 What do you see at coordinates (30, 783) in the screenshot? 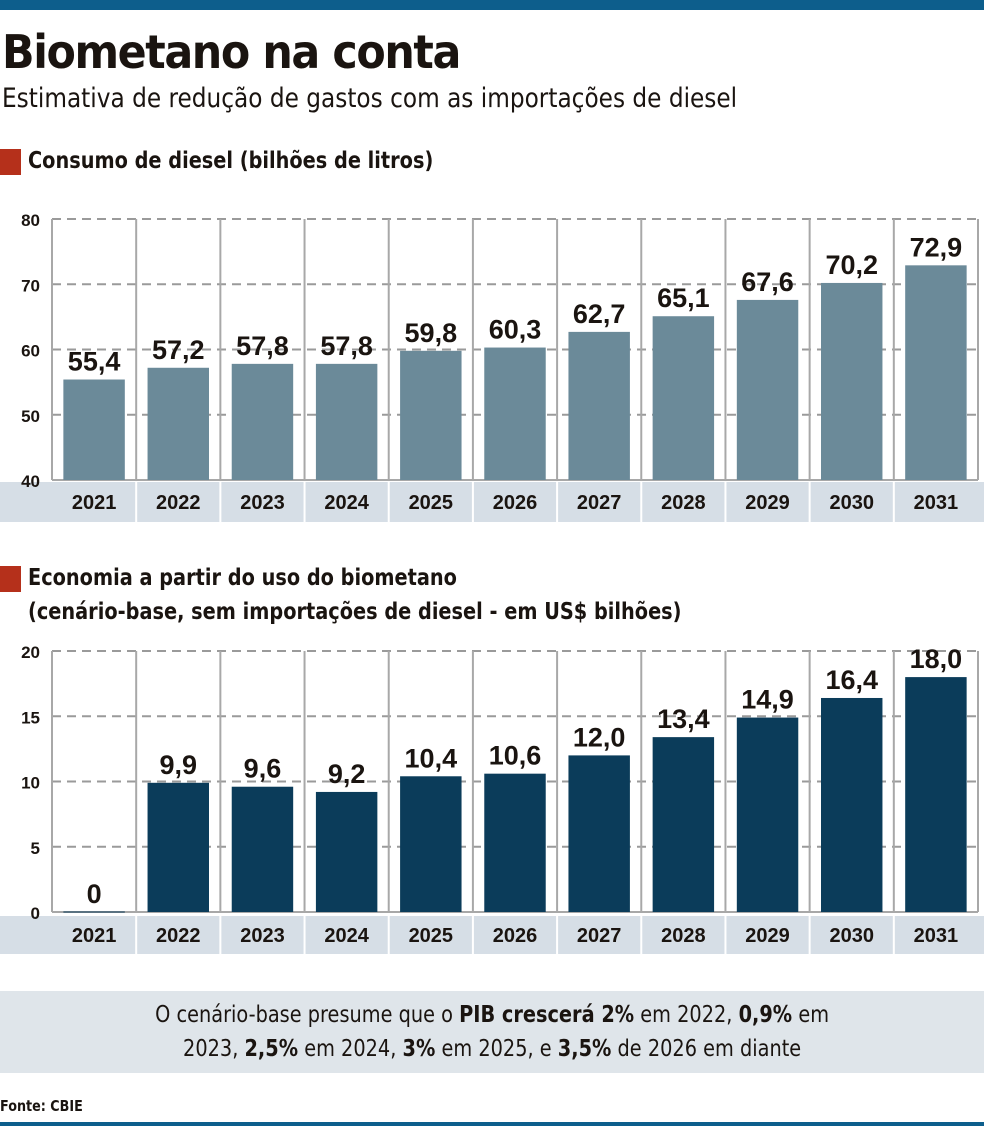
I see `y-tick-label: 10` at bounding box center [30, 783].